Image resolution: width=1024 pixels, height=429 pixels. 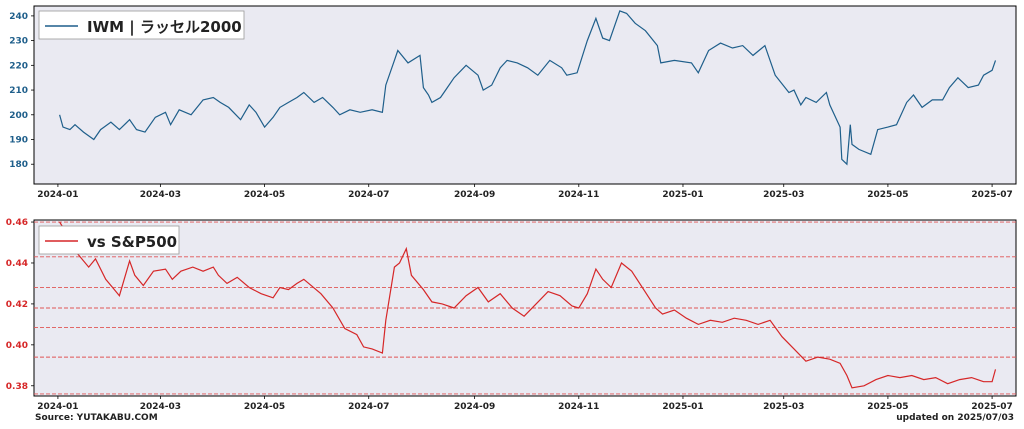 I want to click on top-x-tick-label: 2024-09, so click(x=474, y=195).